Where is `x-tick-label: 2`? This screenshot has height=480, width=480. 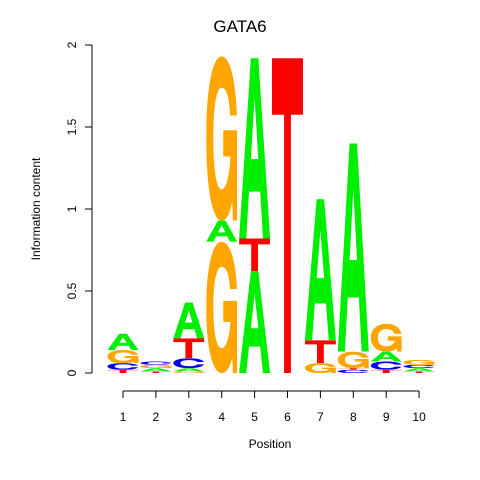 x-tick-label: 2 is located at coordinates (156, 417).